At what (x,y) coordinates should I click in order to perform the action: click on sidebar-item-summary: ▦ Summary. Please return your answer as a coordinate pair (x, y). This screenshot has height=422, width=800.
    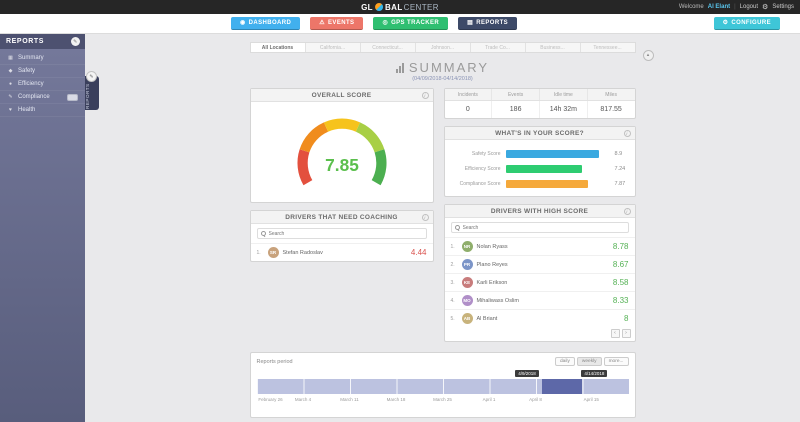
    Looking at the image, I should click on (42, 58).